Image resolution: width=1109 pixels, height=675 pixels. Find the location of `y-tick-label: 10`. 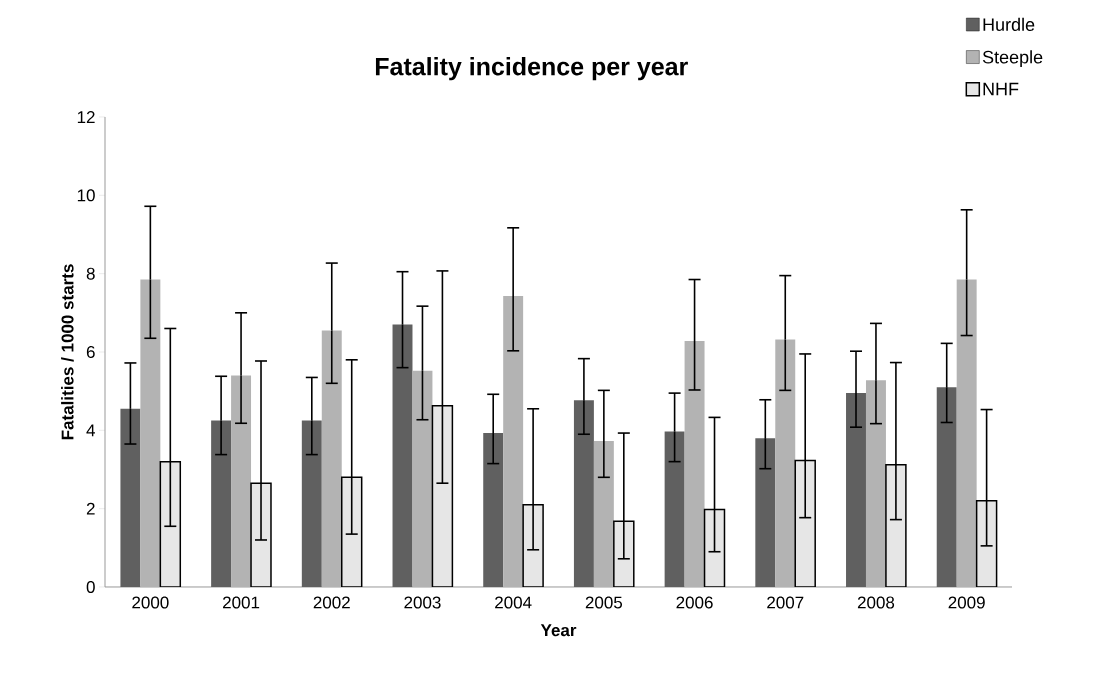

y-tick-label: 10 is located at coordinates (86, 195).